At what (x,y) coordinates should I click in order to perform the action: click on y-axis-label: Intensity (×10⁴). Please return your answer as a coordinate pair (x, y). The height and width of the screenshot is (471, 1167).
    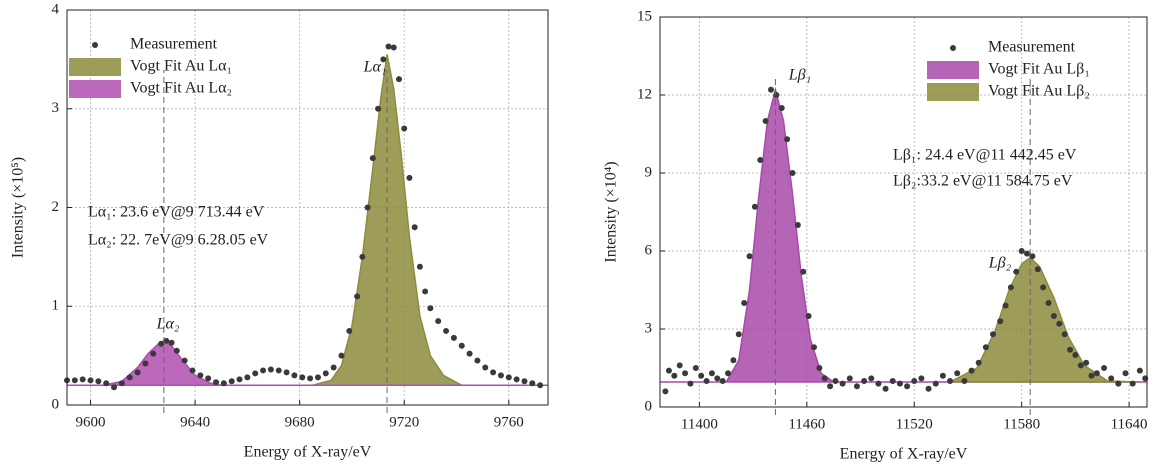
    Looking at the image, I should click on (611, 211).